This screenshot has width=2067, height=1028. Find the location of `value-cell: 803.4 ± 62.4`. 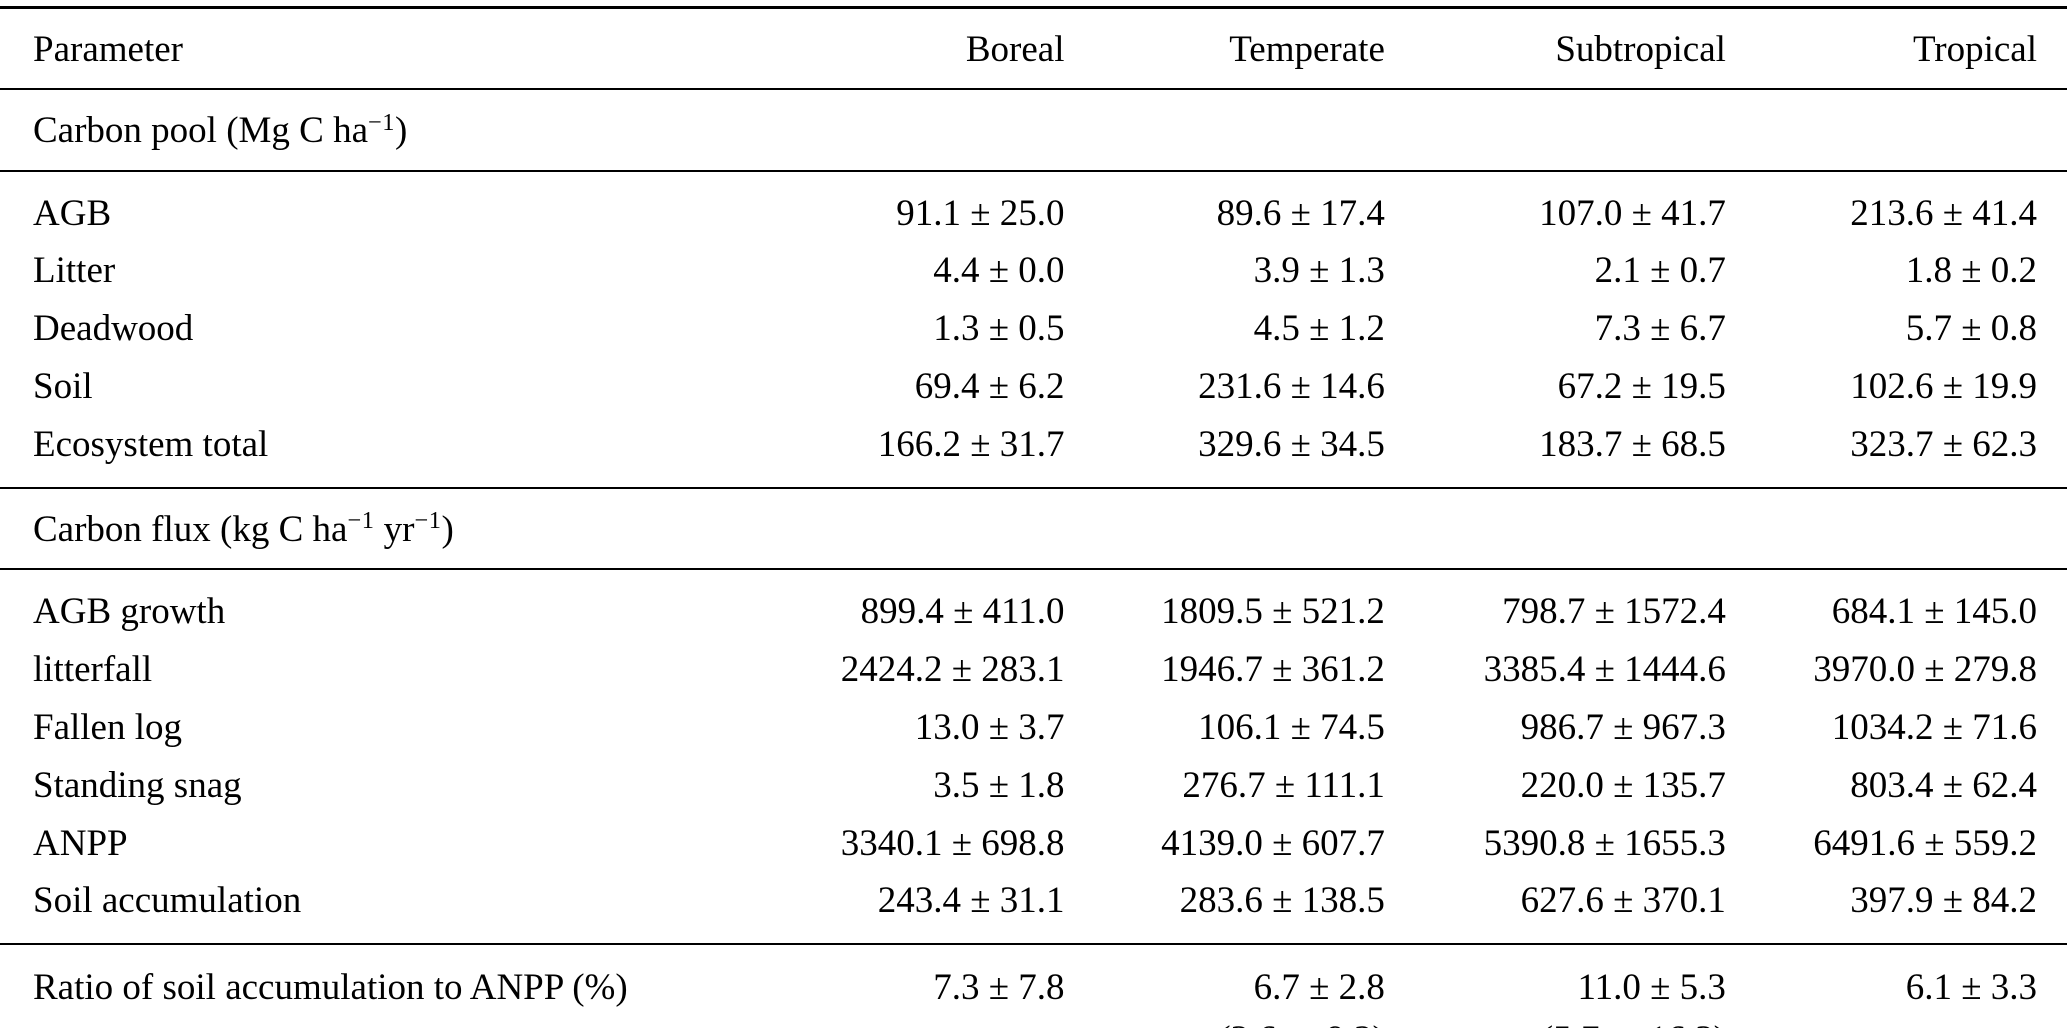

value-cell: 803.4 ± 62.4 is located at coordinates (1896, 786).